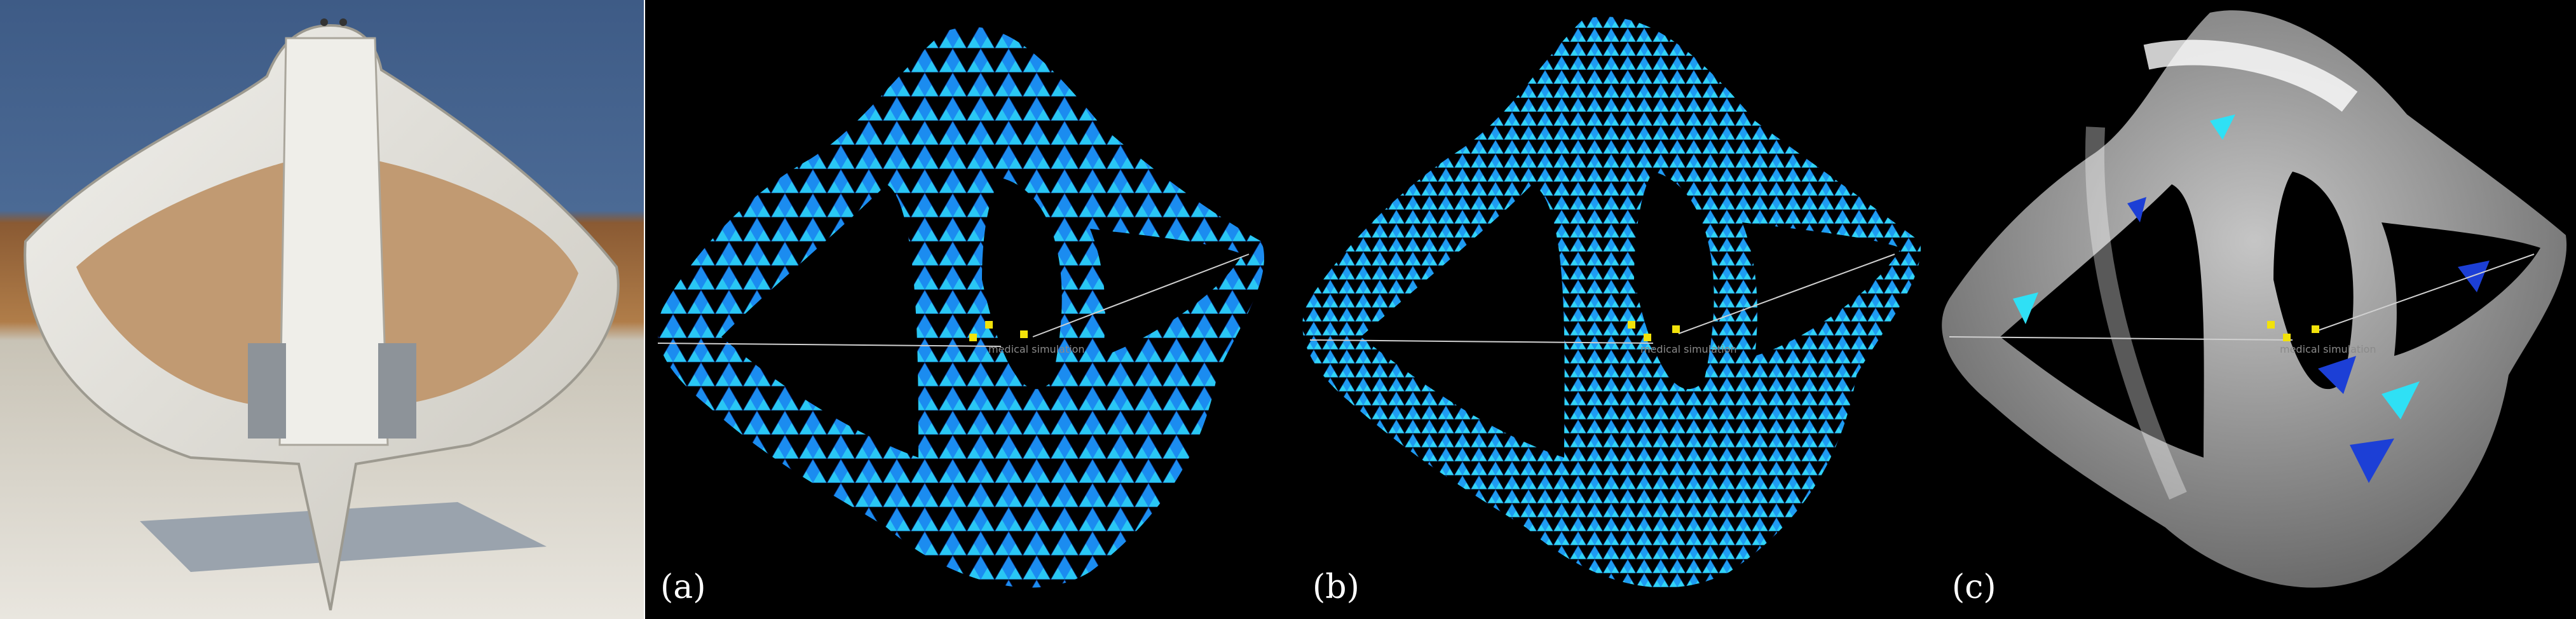 This screenshot has width=2576, height=619. What do you see at coordinates (683, 587) in the screenshot?
I see `panel-label-a: (a)` at bounding box center [683, 587].